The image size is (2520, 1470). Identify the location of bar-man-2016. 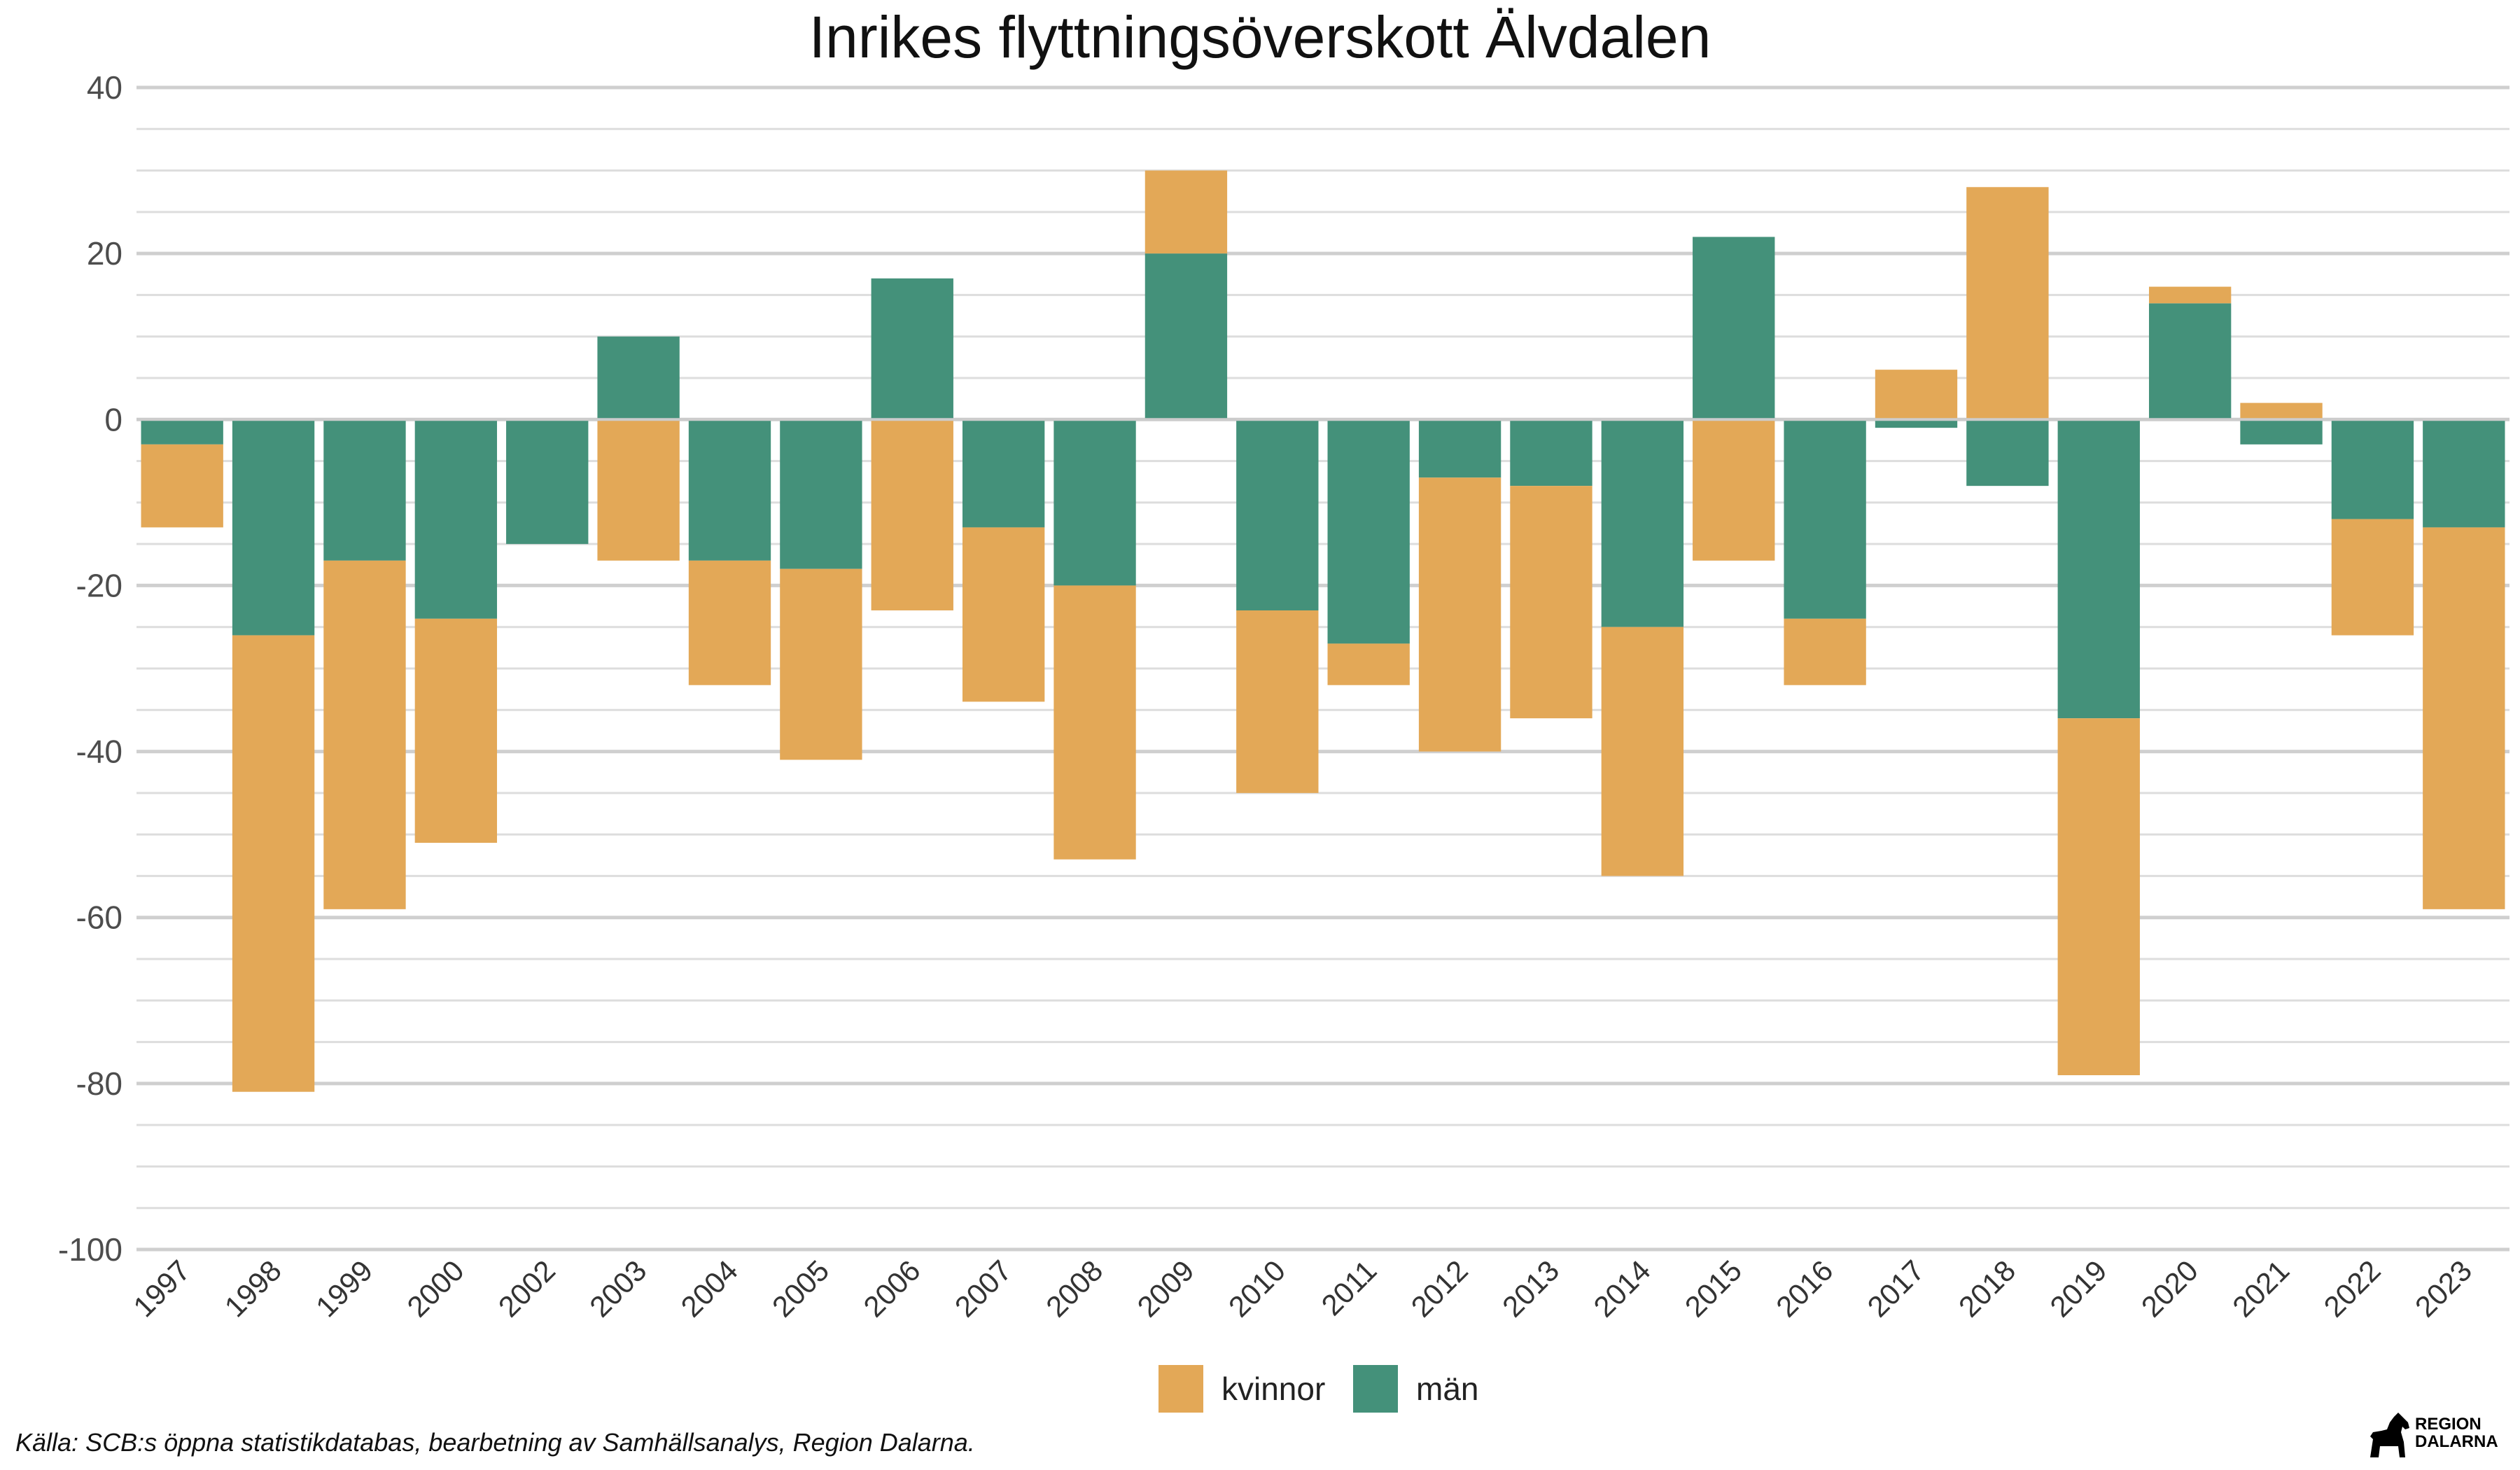
(1825, 519).